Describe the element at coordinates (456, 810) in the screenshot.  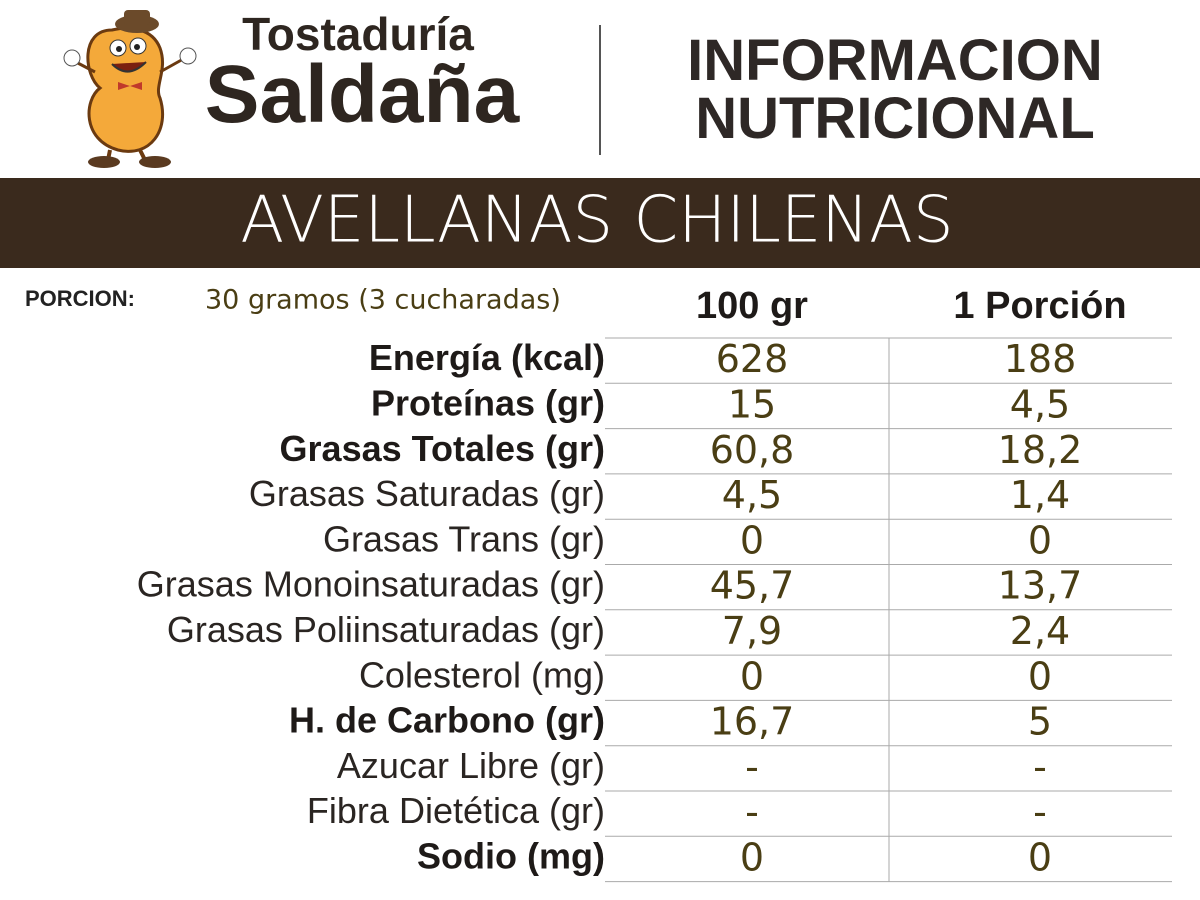
I see `row-label: Fibra Dietética (gr)` at that location.